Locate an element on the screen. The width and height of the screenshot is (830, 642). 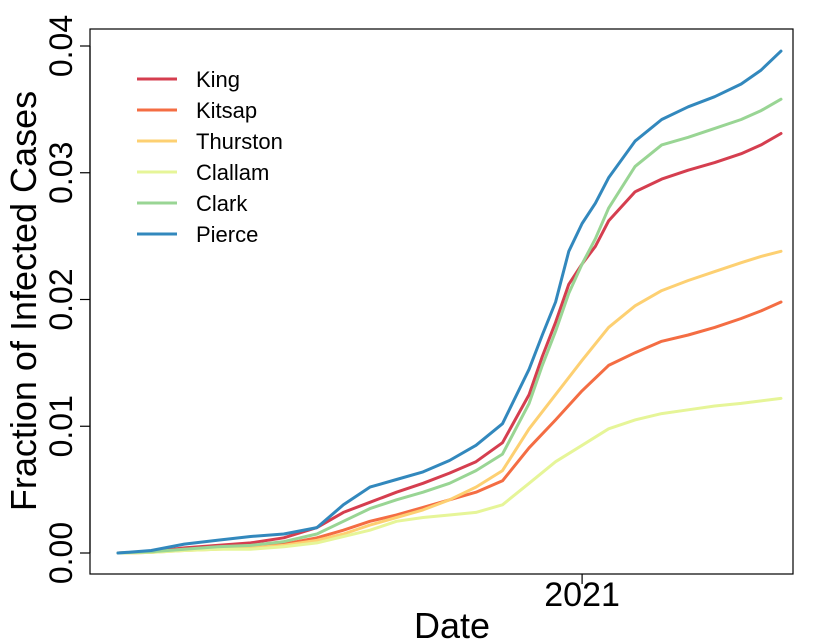
y-tick-label: 0.01 is located at coordinates (61, 426).